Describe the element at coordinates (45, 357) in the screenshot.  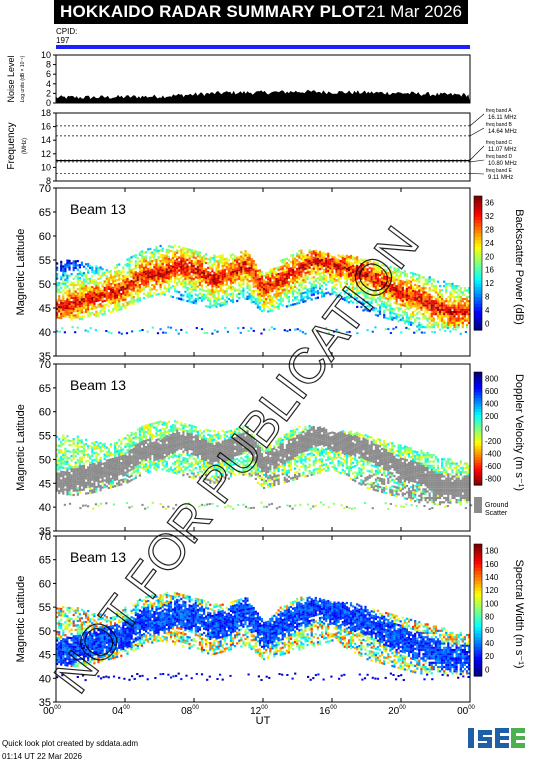
I see `panel-ytick-label: 35` at that location.